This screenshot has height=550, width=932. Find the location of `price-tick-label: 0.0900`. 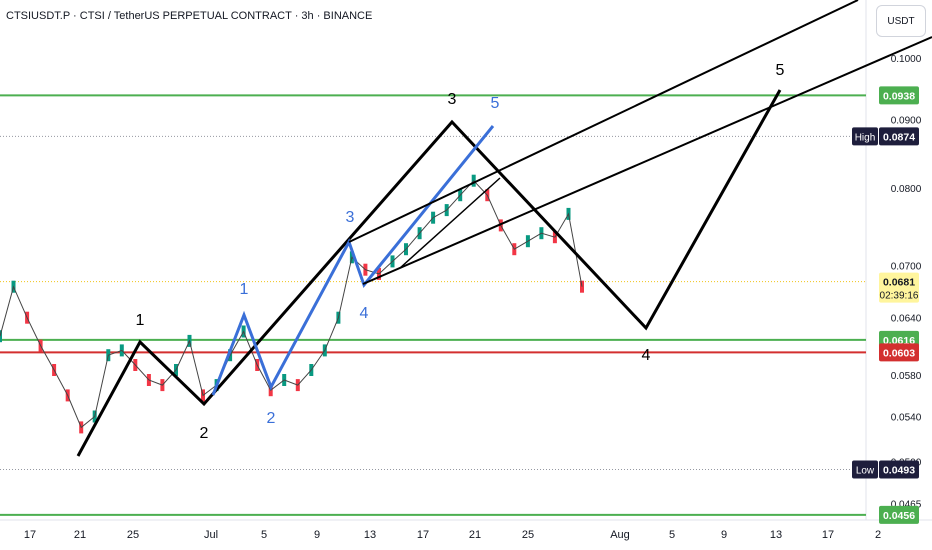

price-tick-label: 0.0900 is located at coordinates (906, 120).